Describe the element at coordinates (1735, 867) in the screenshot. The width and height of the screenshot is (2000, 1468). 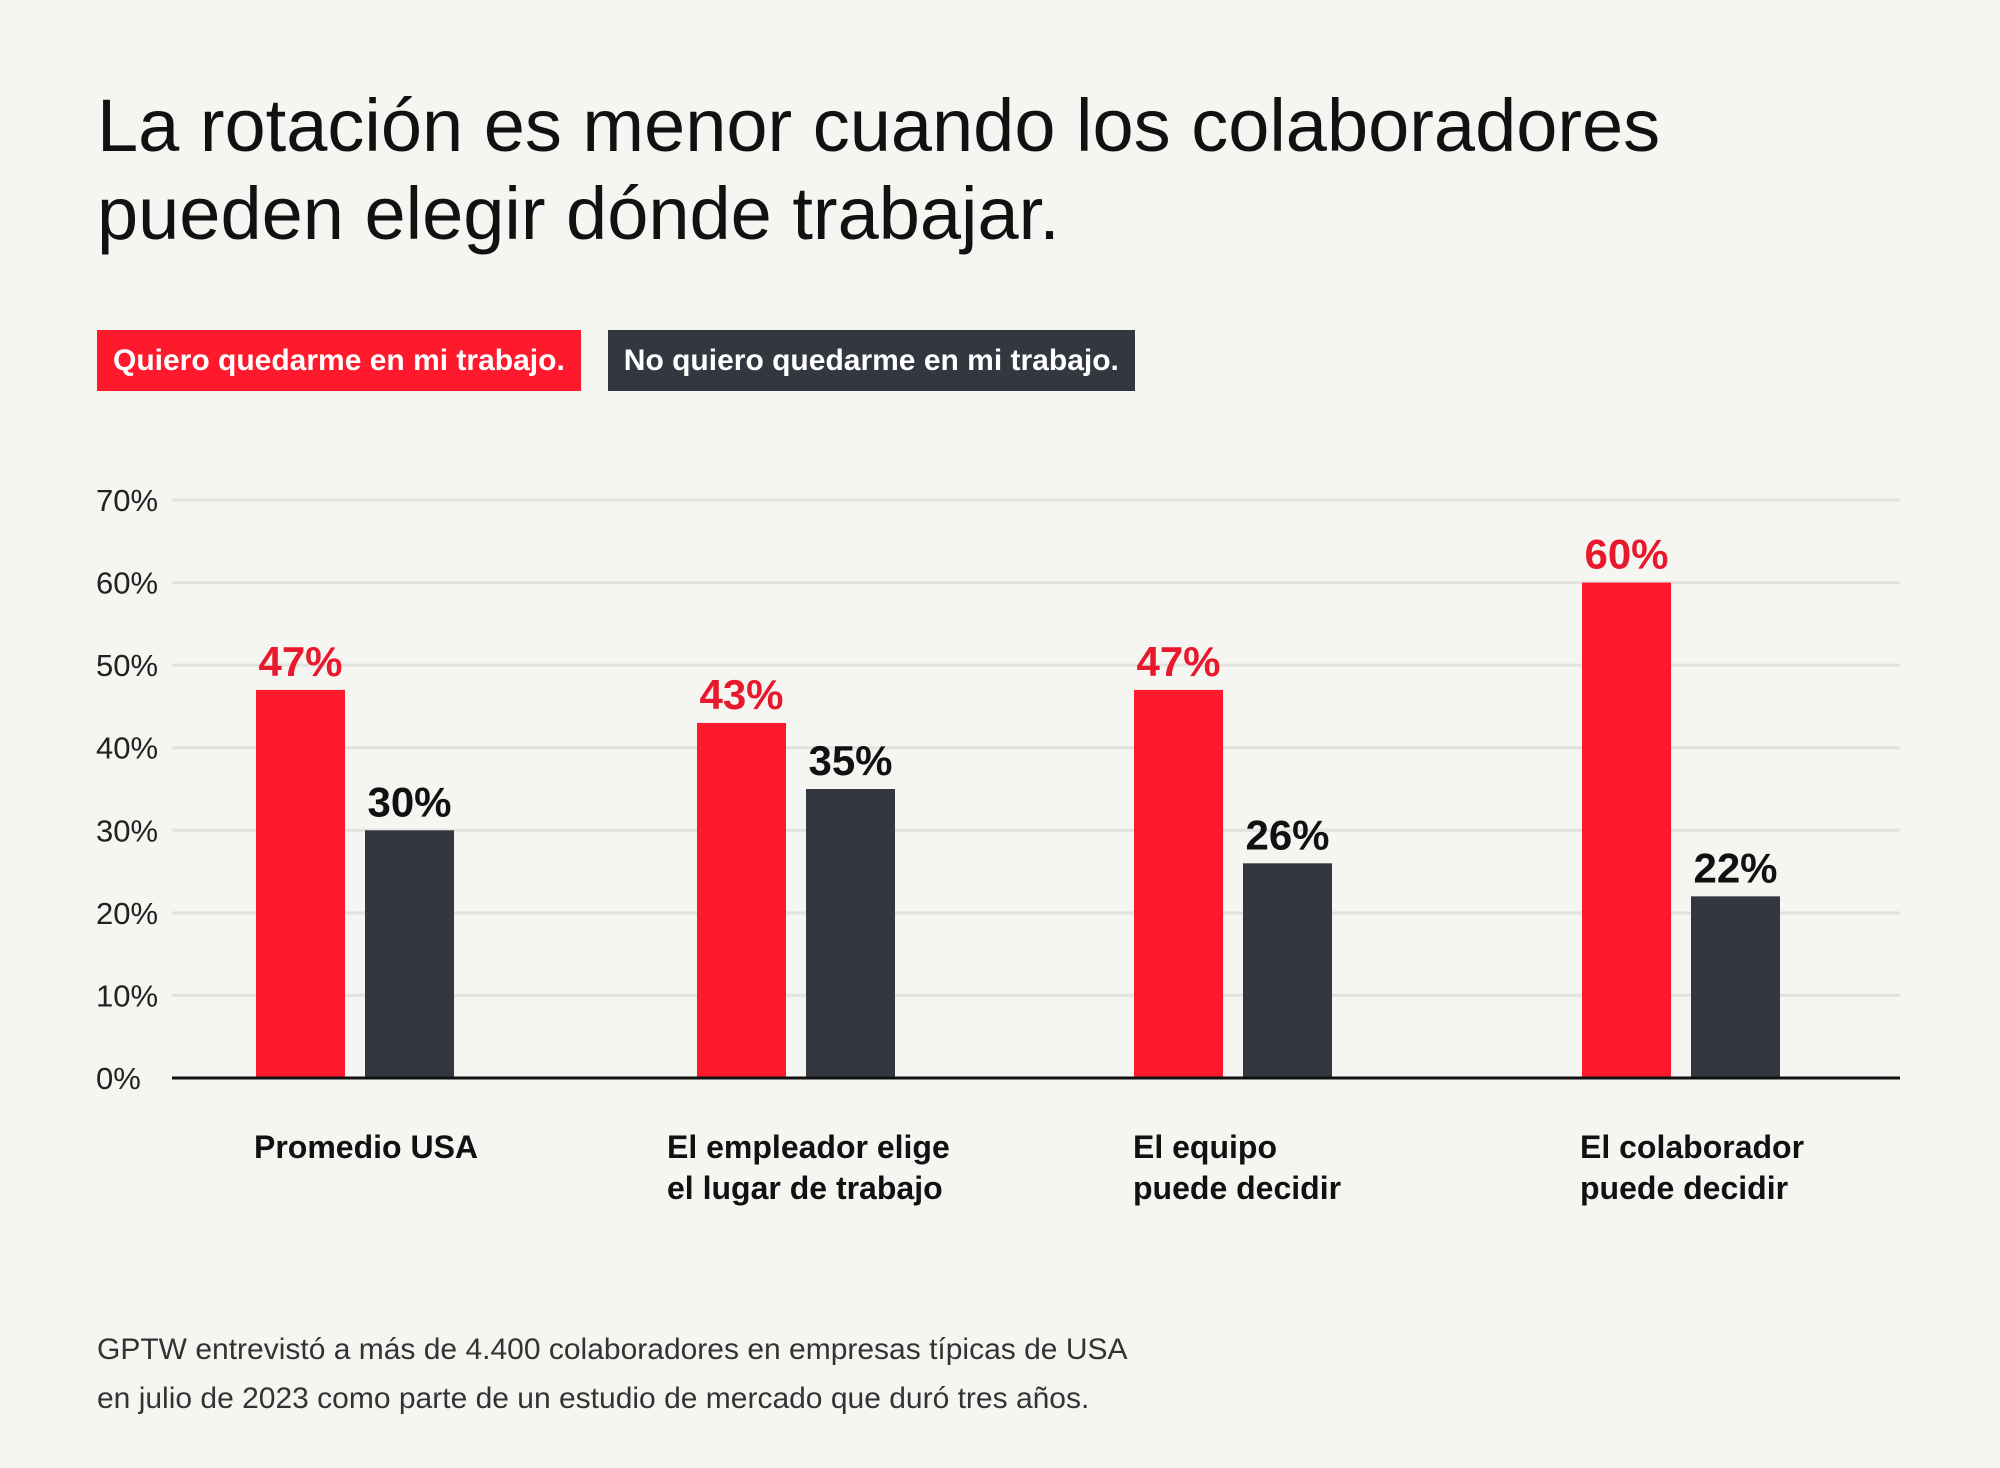
I see `bar-value-label: 22%` at that location.